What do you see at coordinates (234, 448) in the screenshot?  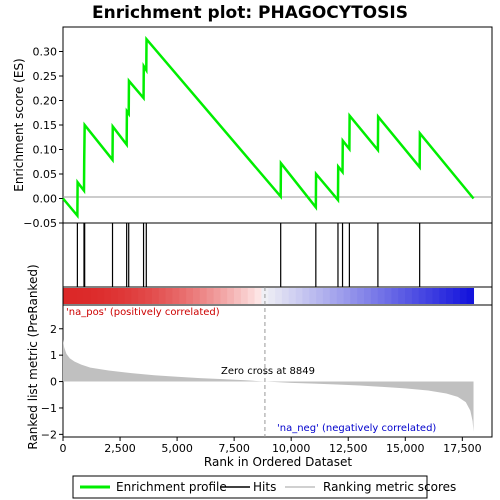 I see `x-tick-label: 7,500` at bounding box center [234, 448].